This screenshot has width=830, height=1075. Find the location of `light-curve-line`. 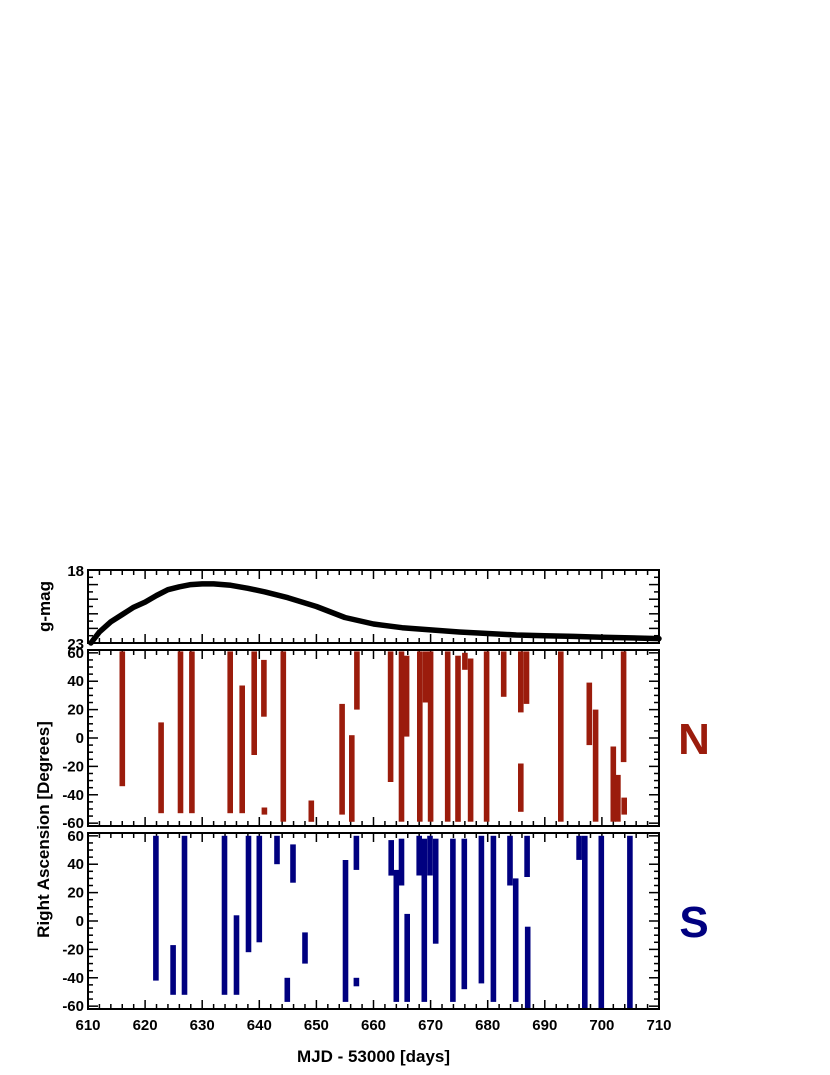

light-curve-line is located at coordinates (375, 613).